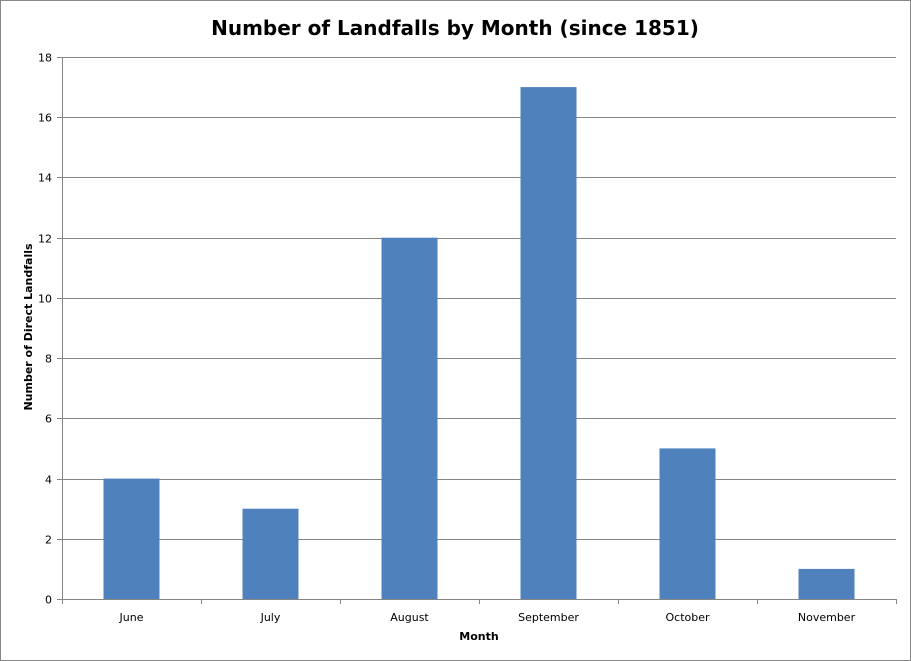 The height and width of the screenshot is (661, 911). What do you see at coordinates (409, 418) in the screenshot?
I see `bar-august` at bounding box center [409, 418].